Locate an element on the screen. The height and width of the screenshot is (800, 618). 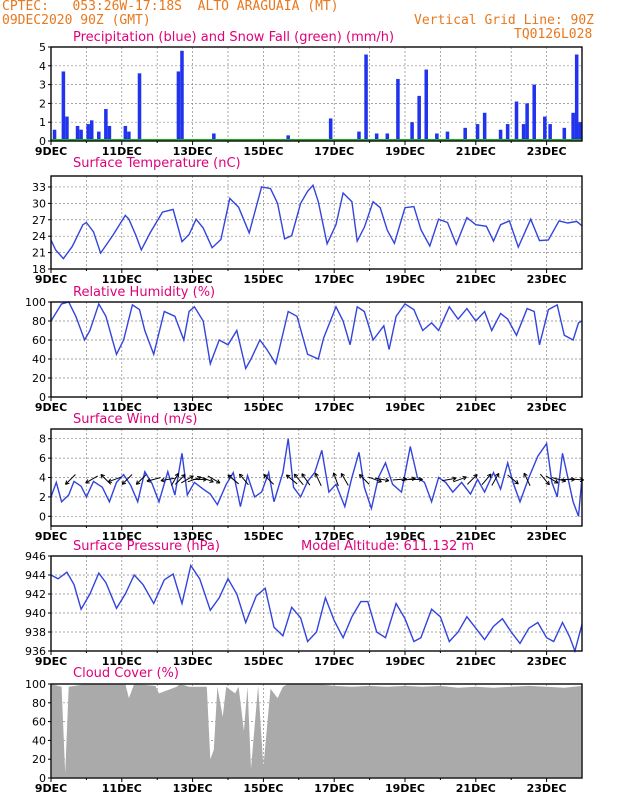
station-title: CPTEC: 053:26W-17:18S ALTO ARAGUAIA (MT) is located at coordinates (170, 7).